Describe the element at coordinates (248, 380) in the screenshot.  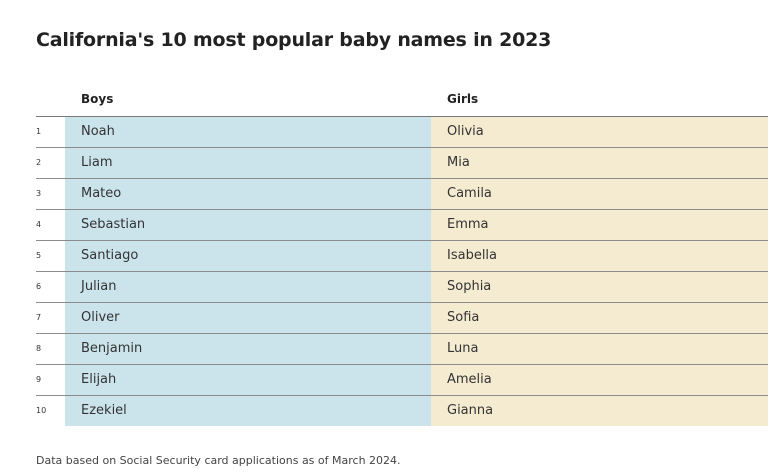
I see `boy-name-cell: Elijah` at that location.